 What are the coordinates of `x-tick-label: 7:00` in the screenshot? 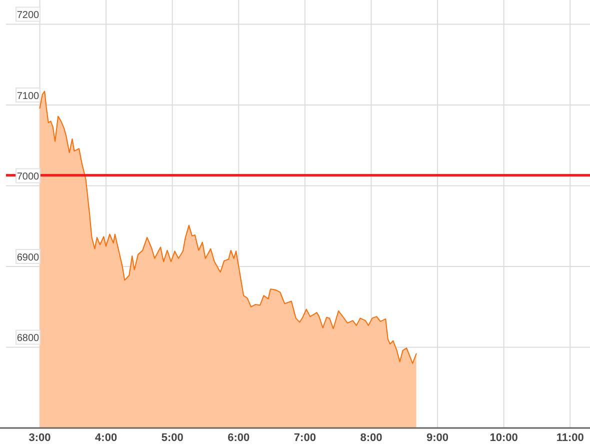 It's located at (305, 438).